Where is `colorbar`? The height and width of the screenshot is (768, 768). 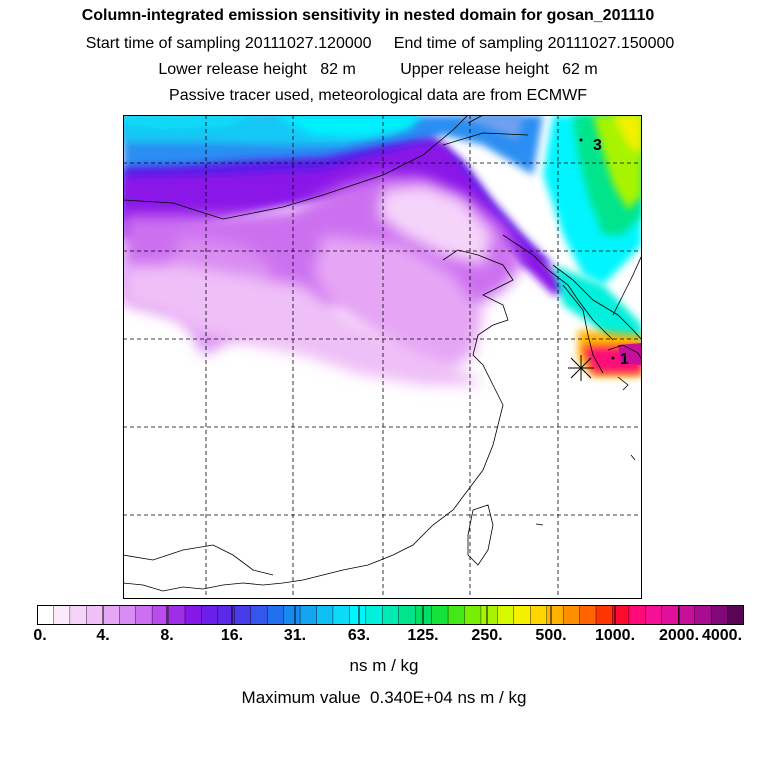 colorbar is located at coordinates (390, 615).